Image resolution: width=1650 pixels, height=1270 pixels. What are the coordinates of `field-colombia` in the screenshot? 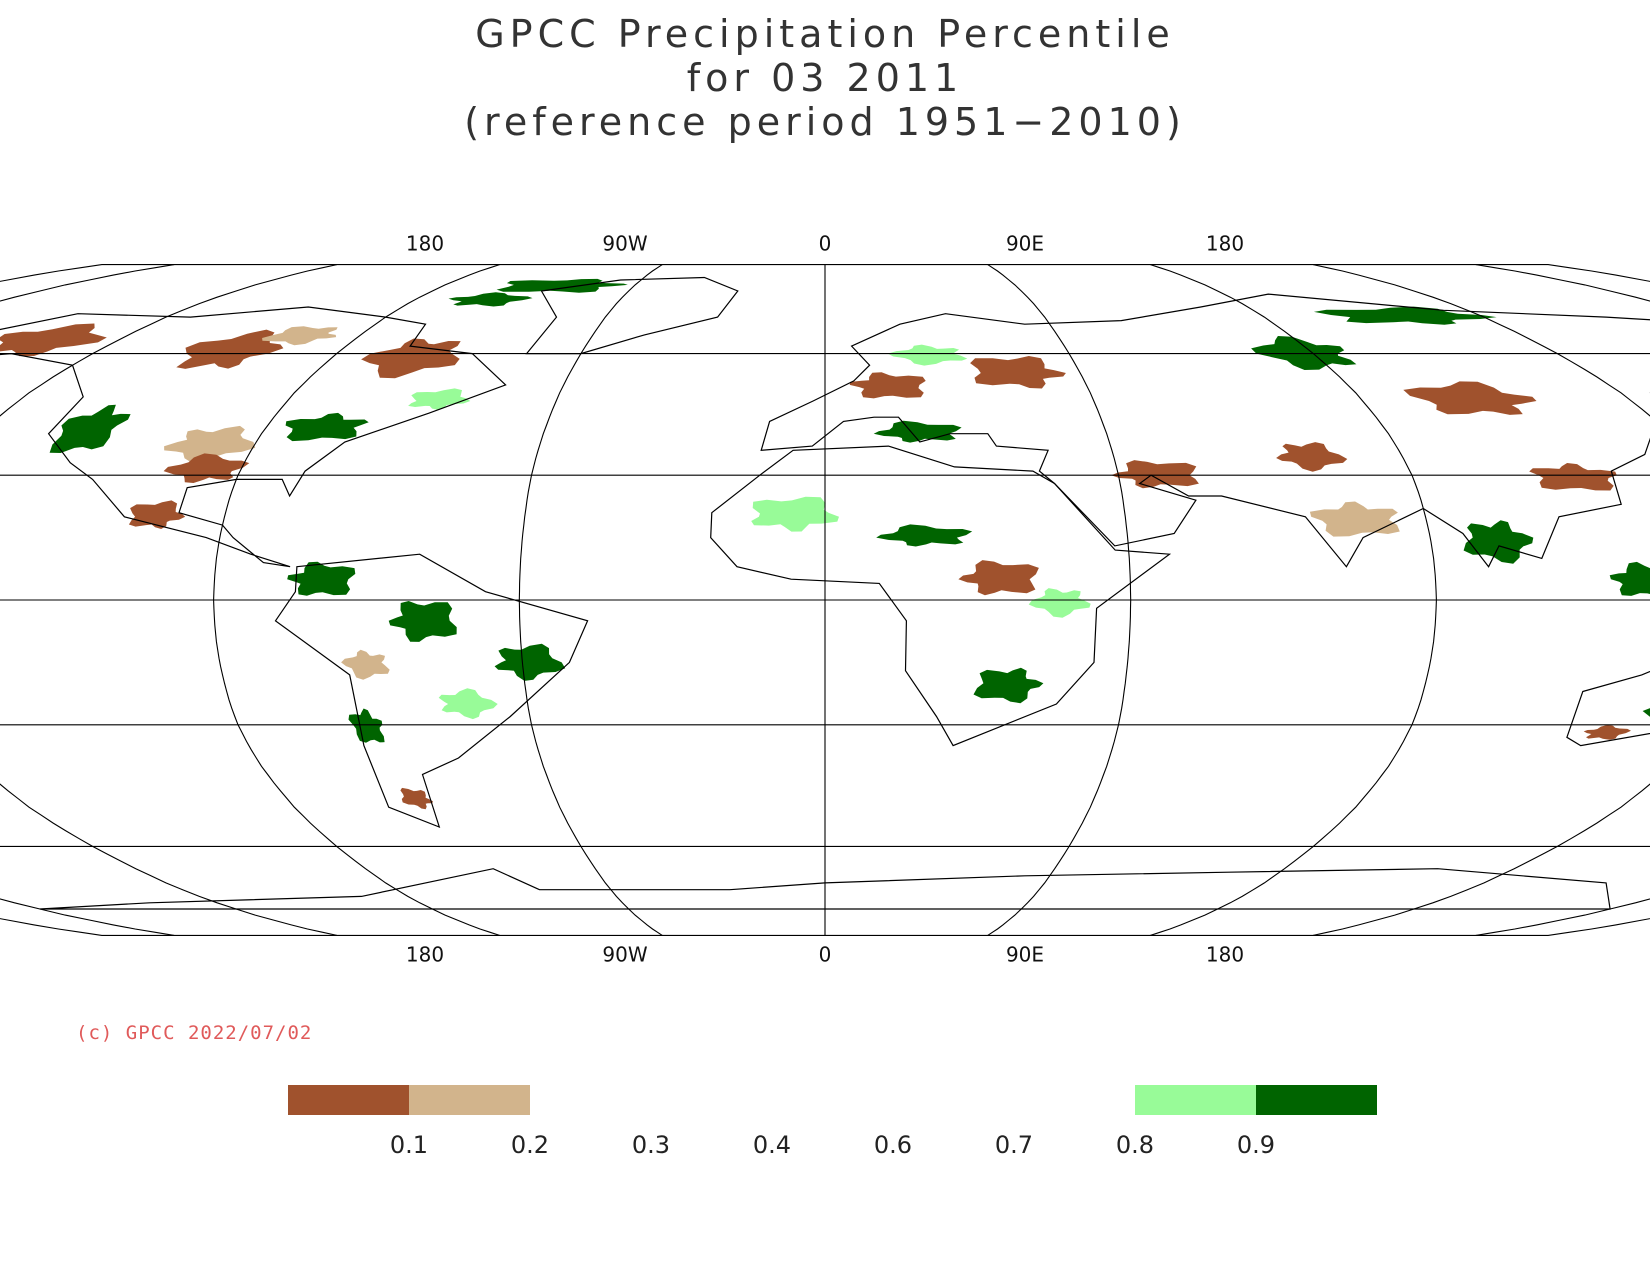 It's located at (321, 578).